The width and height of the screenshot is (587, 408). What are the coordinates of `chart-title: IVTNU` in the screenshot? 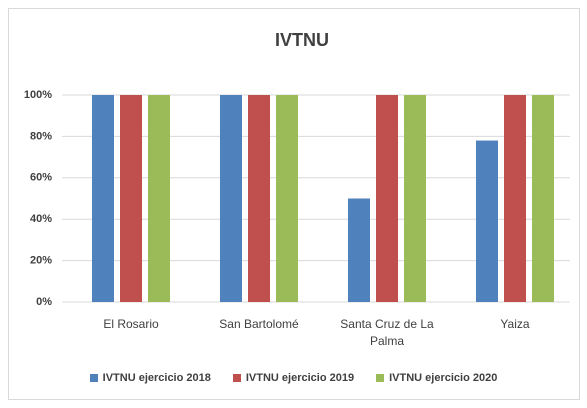 It's located at (302, 40).